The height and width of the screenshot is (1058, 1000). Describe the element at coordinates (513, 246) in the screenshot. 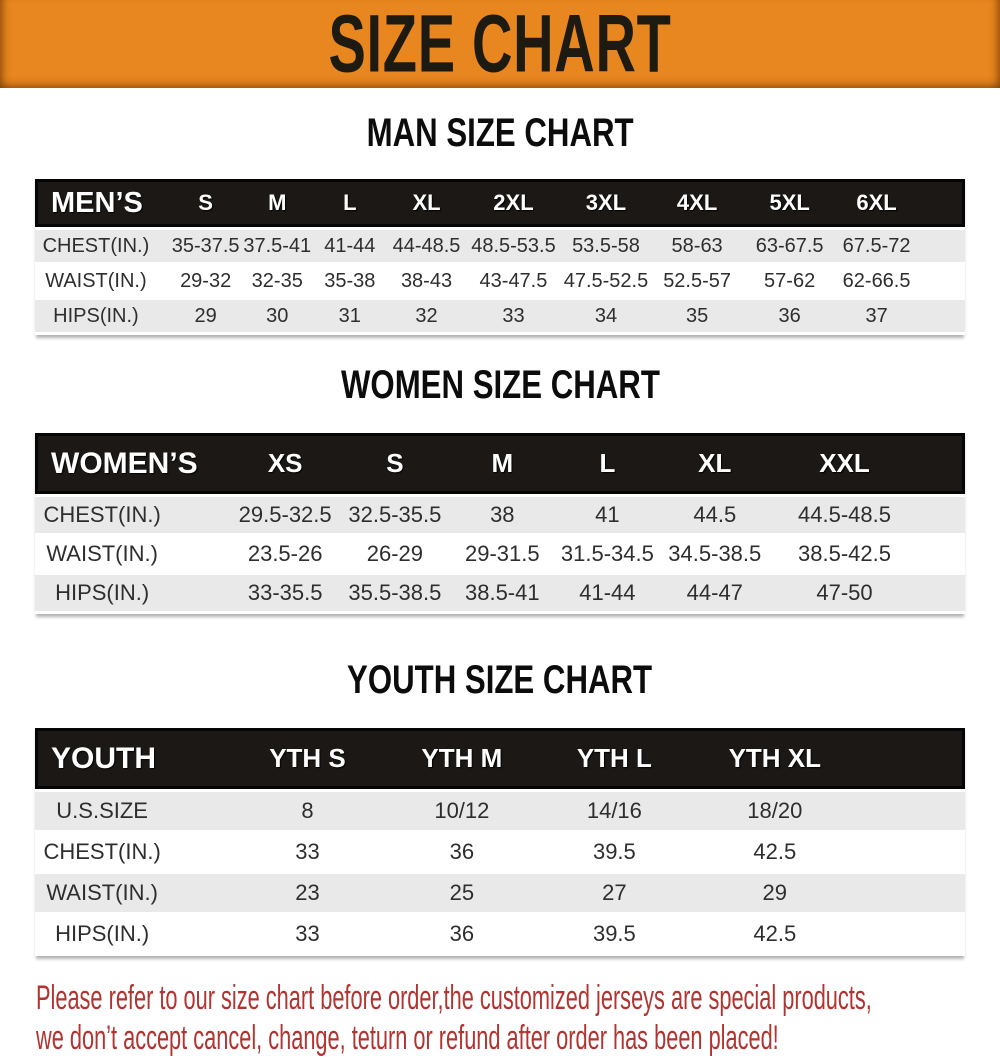

I see `size-value-cell: 48.5-53.5` at that location.